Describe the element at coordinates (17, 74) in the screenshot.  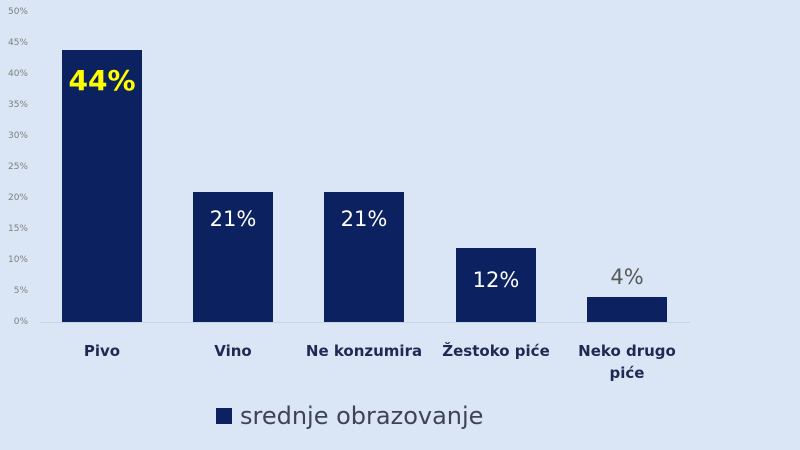
I see `y-tick-40: 40%` at that location.